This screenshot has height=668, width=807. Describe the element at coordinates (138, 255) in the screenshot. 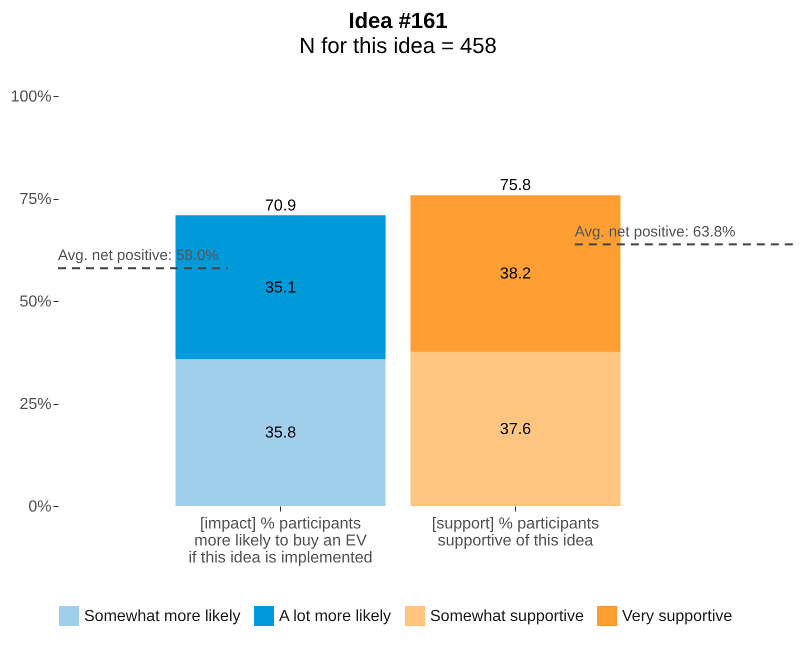

I see `ref-line-label: Avg. net positive: 58.0%` at that location.